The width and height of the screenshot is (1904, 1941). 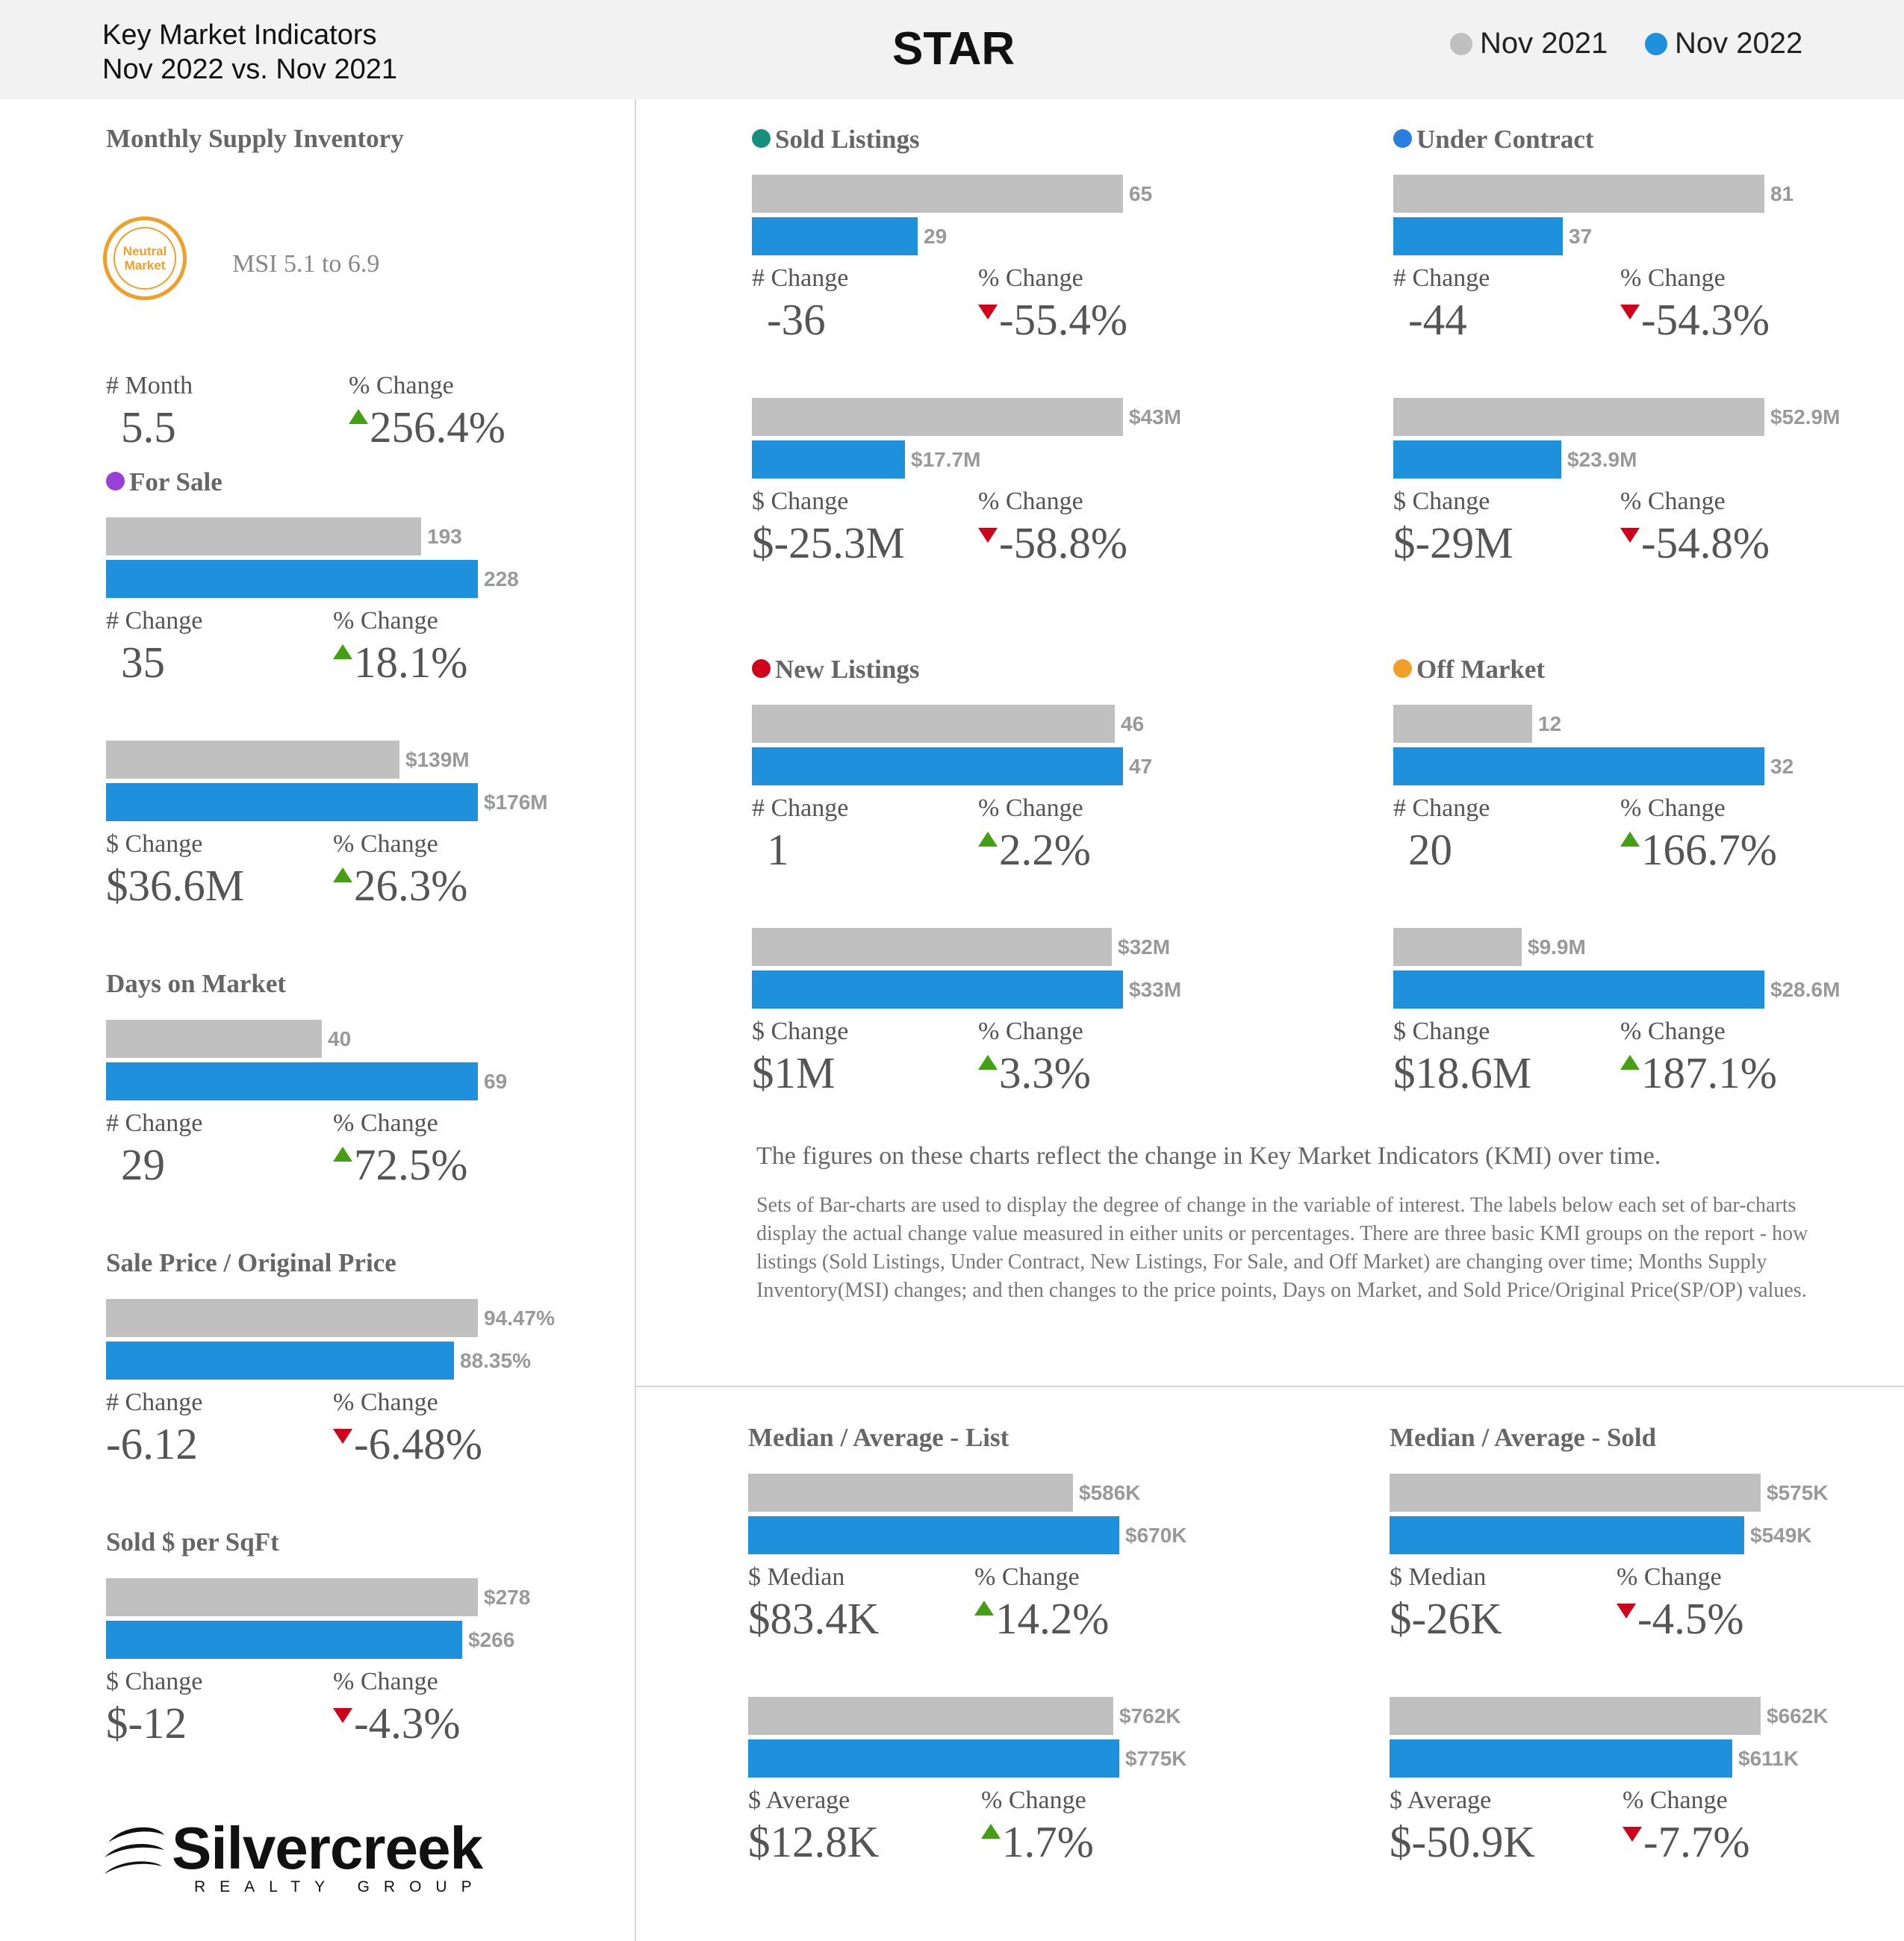 What do you see at coordinates (154, 844) in the screenshot?
I see `for_sale_dollar-change-label: $ Change` at bounding box center [154, 844].